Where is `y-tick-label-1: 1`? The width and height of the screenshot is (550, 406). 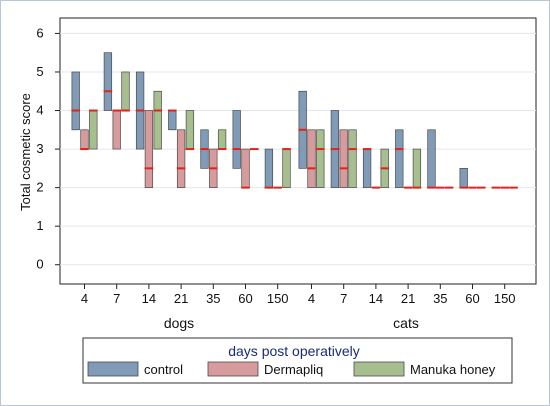
y-tick-label-1: 1 is located at coordinates (39, 225).